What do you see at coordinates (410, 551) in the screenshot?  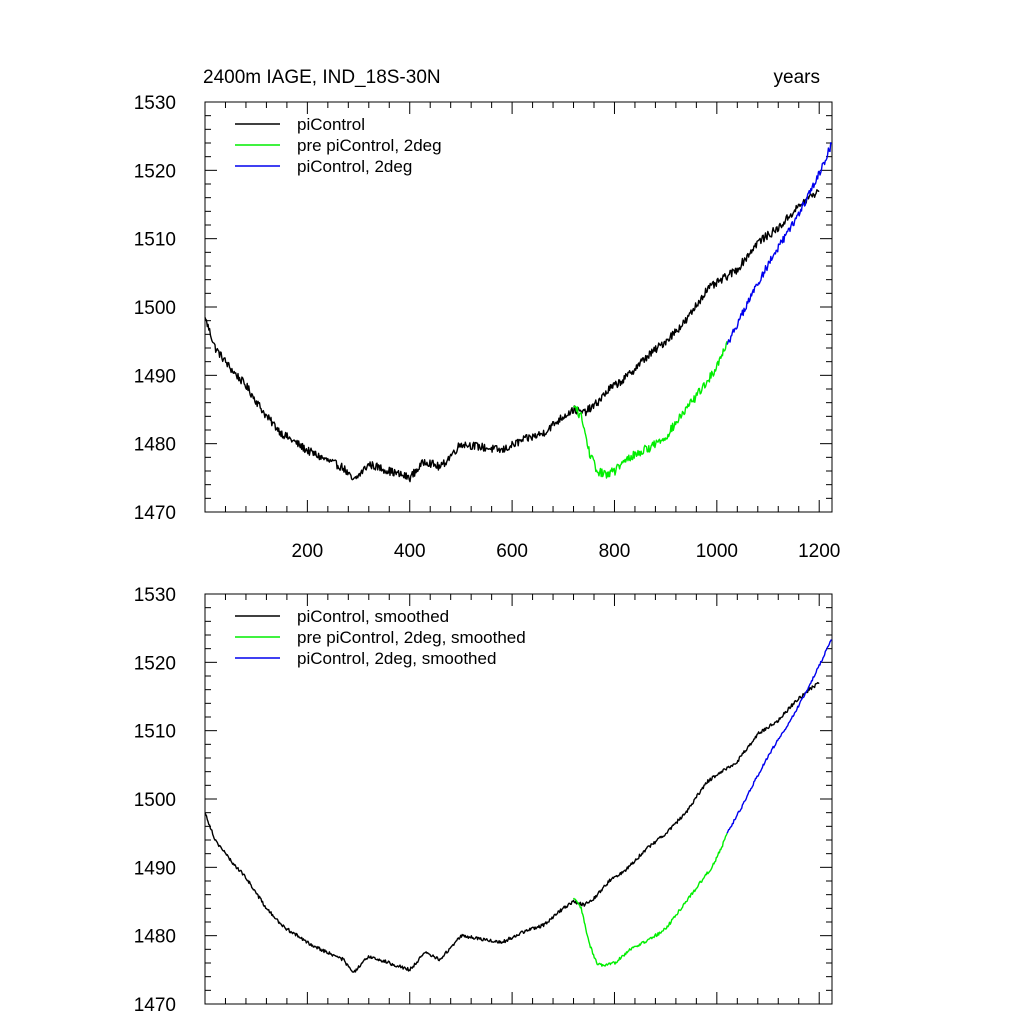 I see `x-tick-label: 400` at bounding box center [410, 551].